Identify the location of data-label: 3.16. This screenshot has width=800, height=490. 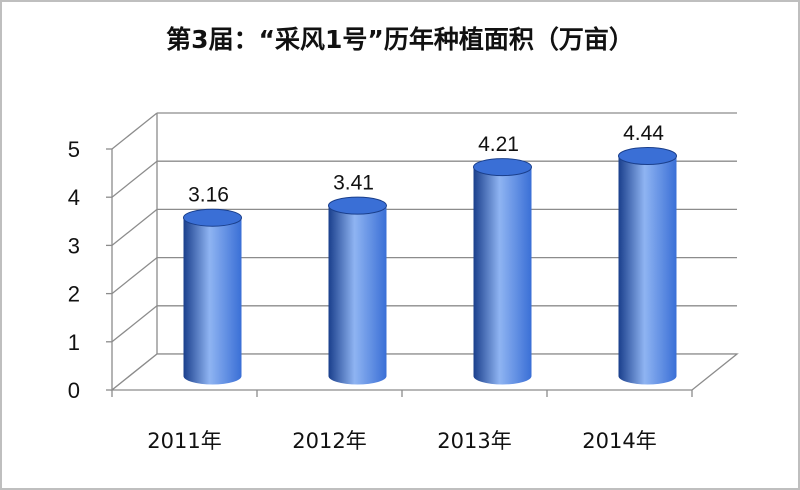
(208, 195).